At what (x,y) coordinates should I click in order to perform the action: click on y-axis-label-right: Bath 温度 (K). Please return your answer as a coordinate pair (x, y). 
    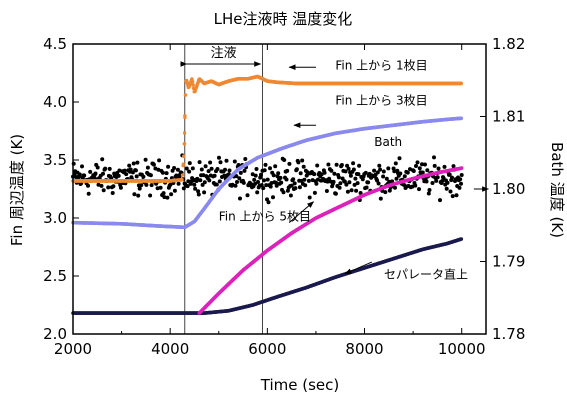
    Looking at the image, I should click on (557, 190).